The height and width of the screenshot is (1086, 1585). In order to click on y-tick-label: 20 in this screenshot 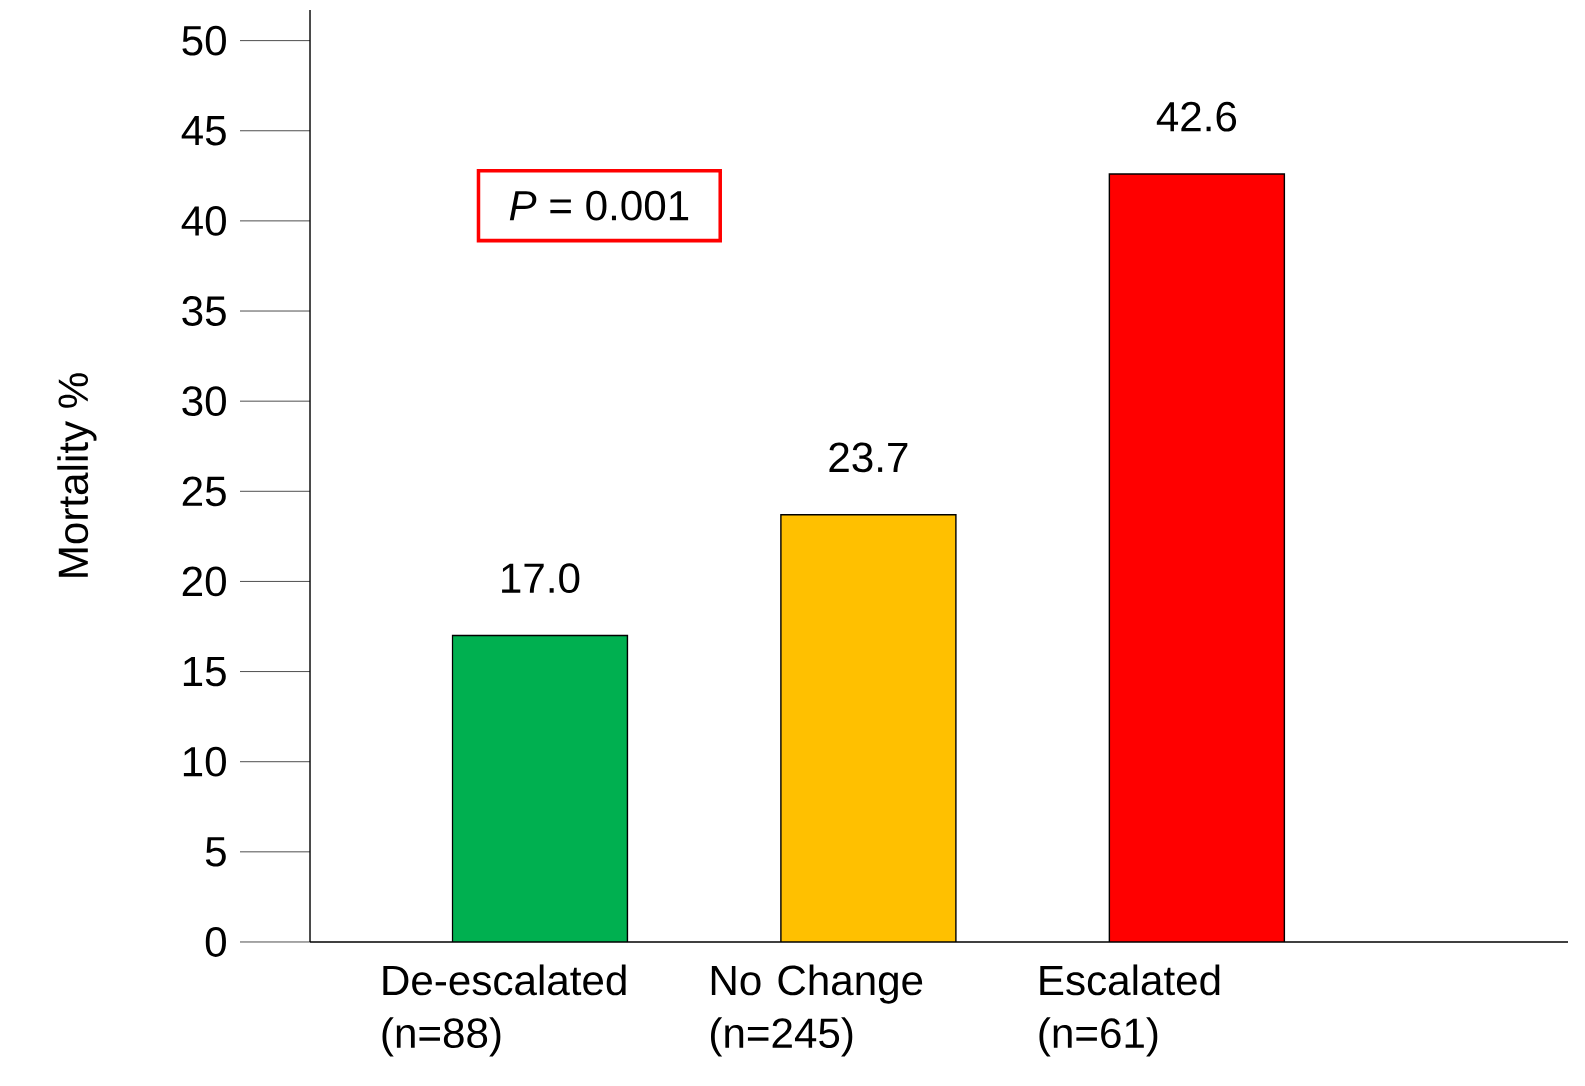, I will do `click(204, 581)`.